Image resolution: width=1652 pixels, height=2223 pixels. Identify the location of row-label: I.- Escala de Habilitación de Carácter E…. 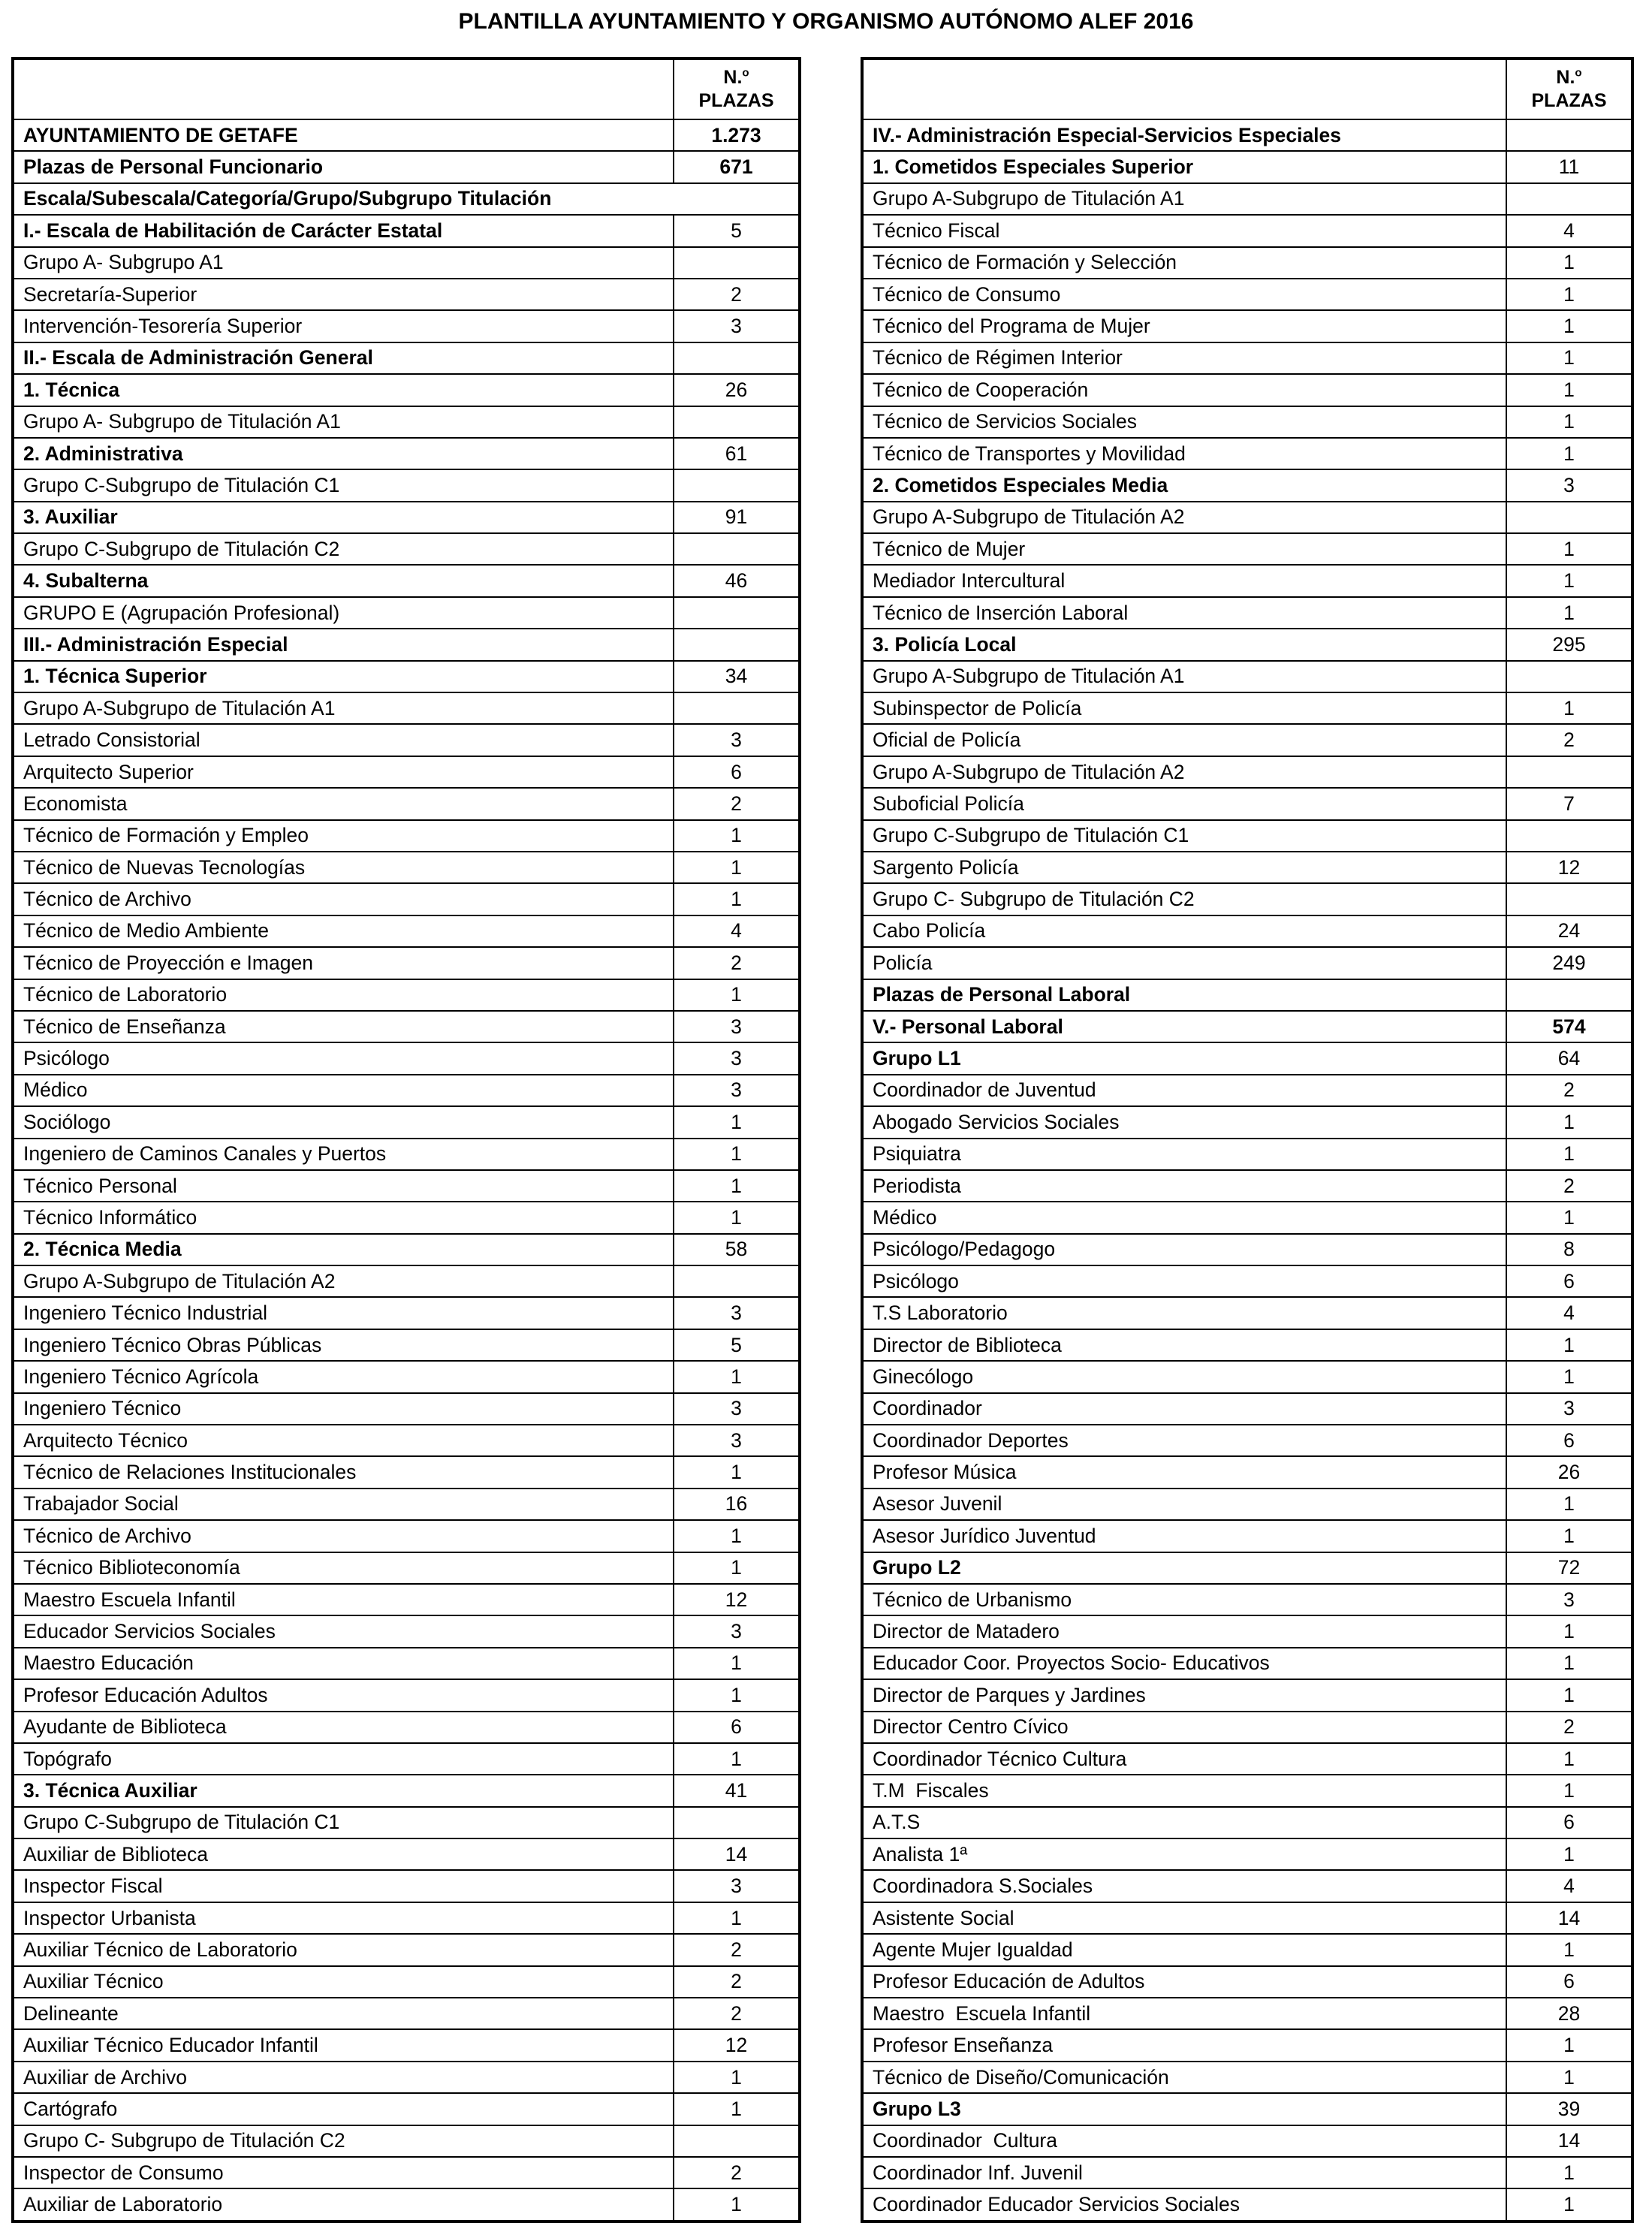
(343, 231).